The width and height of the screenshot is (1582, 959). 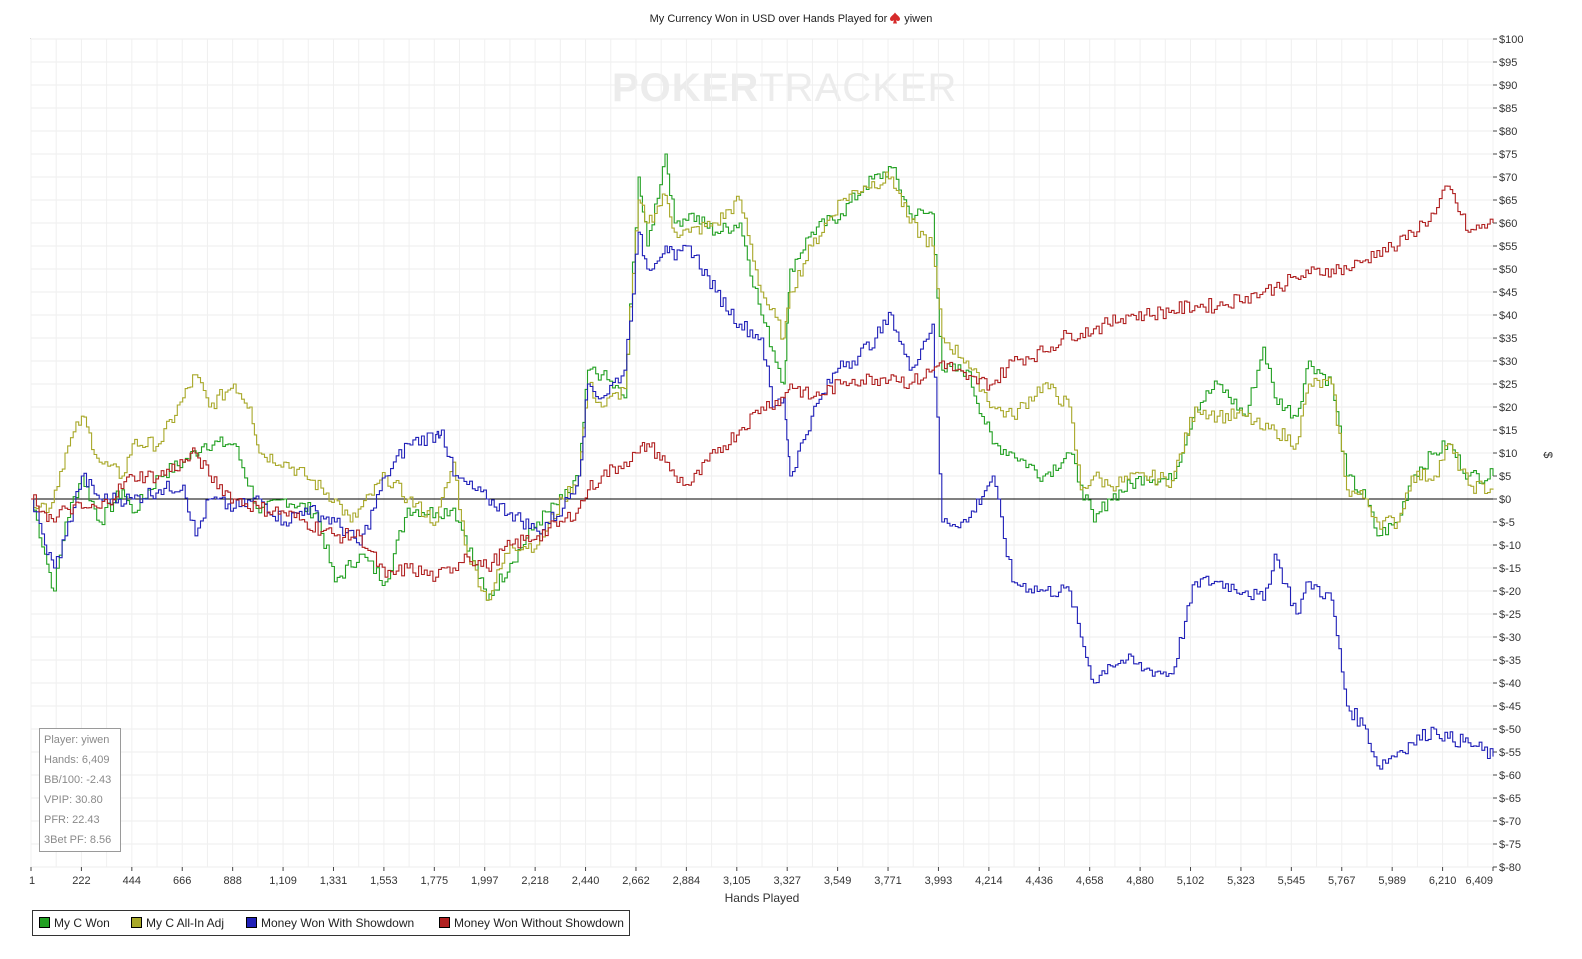 I want to click on y-tick-label: $55, so click(x=1508, y=247).